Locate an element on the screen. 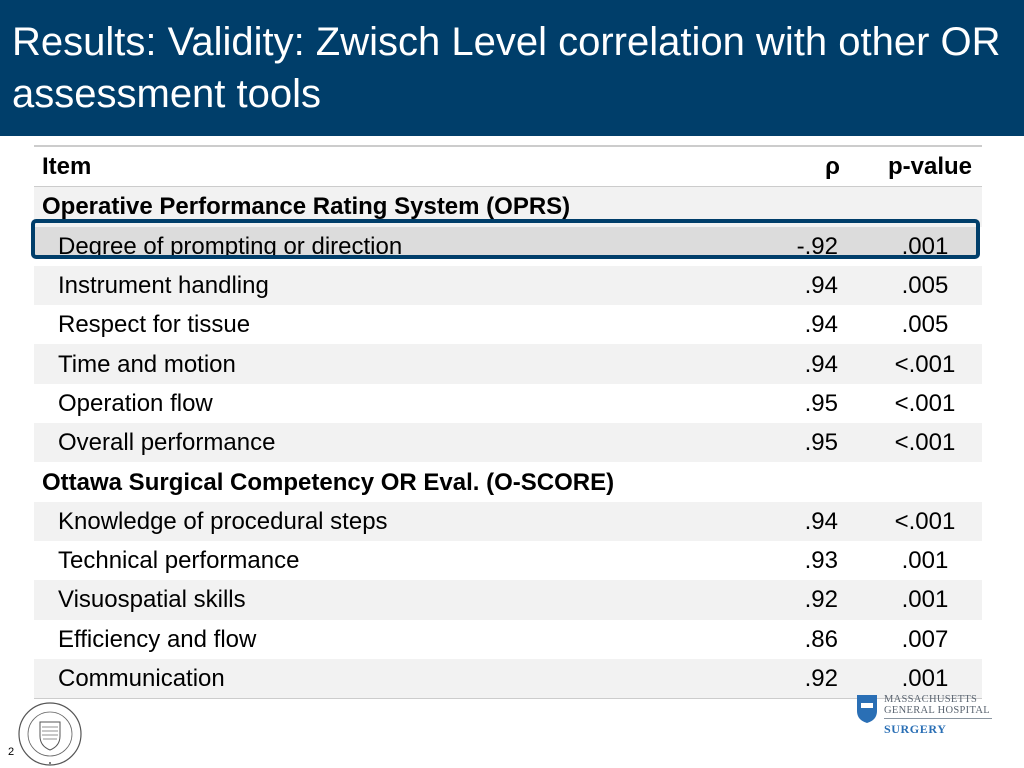 This screenshot has height=768, width=1024. table-row: Time and motion .94 <.001 is located at coordinates (508, 364).